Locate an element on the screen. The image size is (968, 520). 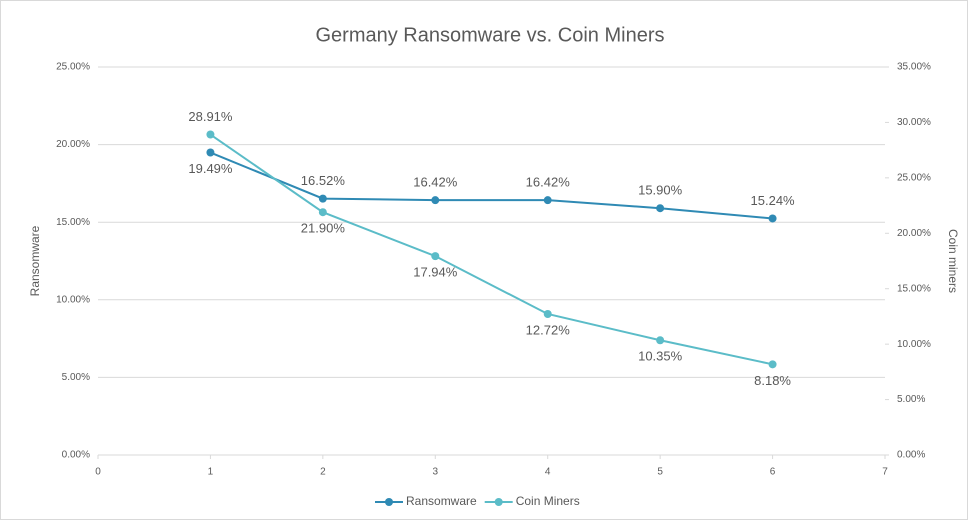
series-line is located at coordinates (491, 185).